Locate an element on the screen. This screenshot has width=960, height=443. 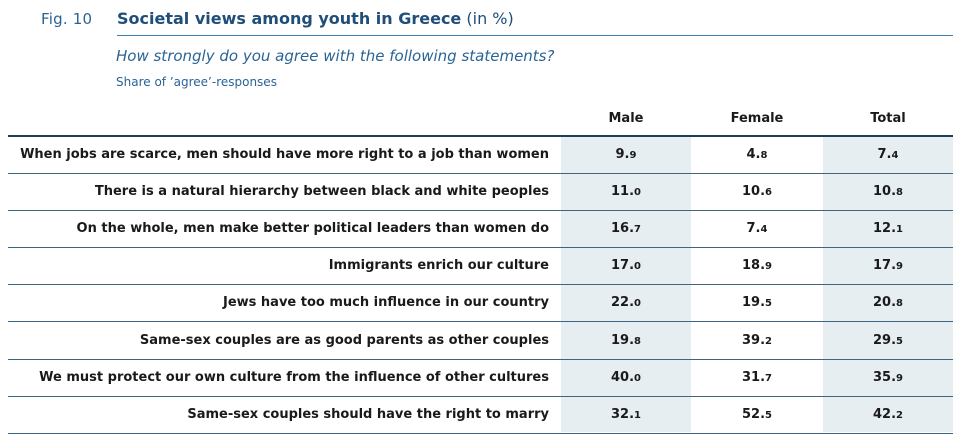
total-value: 12.1 is located at coordinates (888, 229).